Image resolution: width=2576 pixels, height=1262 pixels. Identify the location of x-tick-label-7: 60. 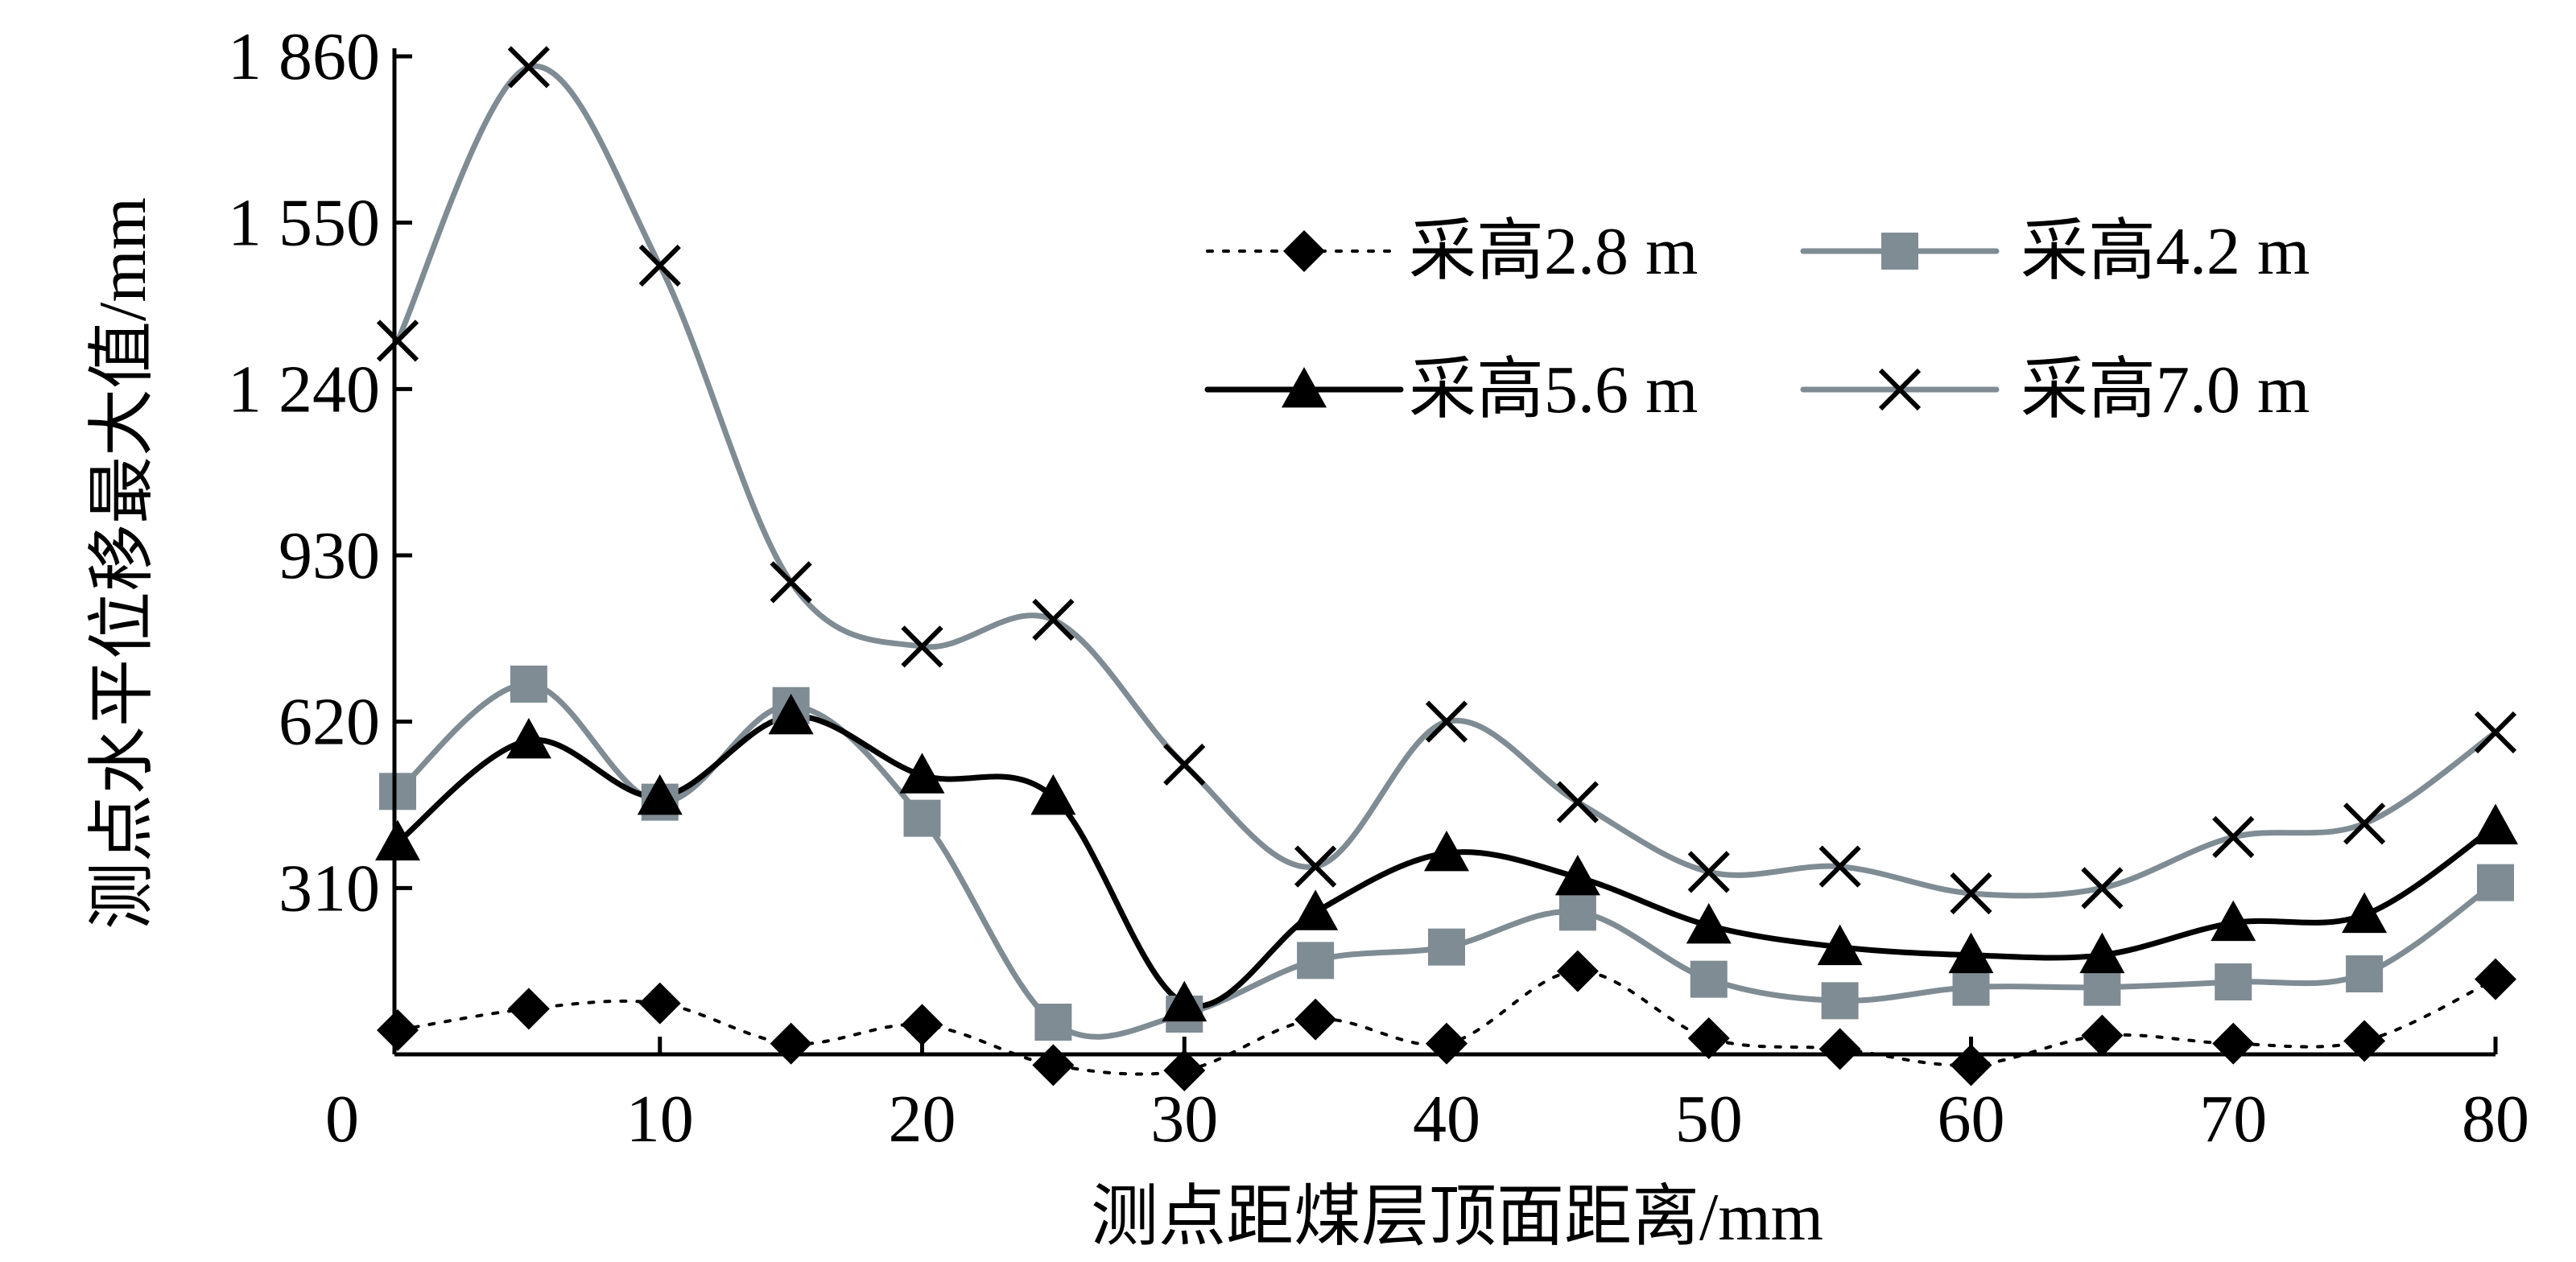
(1971, 1119).